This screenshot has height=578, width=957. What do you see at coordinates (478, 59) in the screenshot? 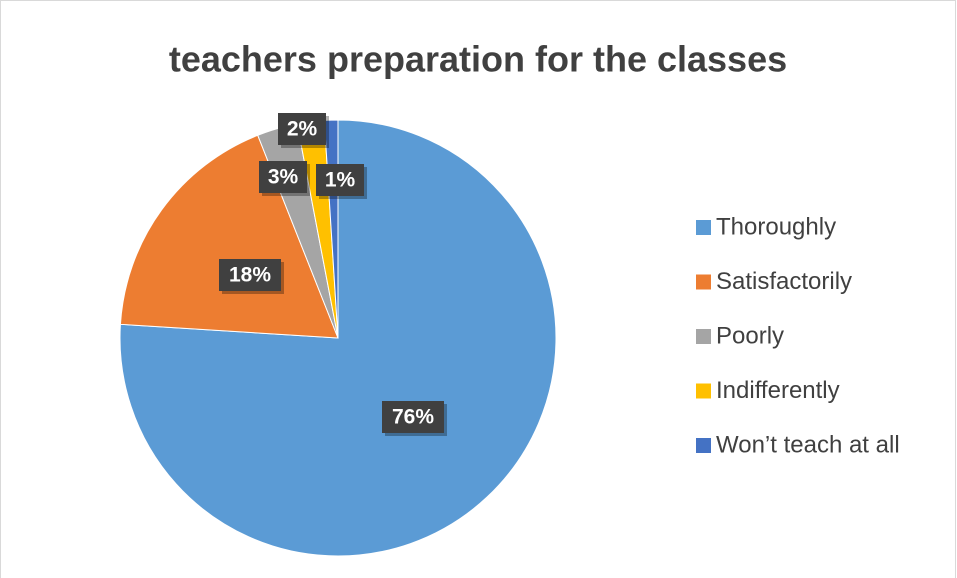
I see `chart-title: teachers preparation for the classes` at bounding box center [478, 59].